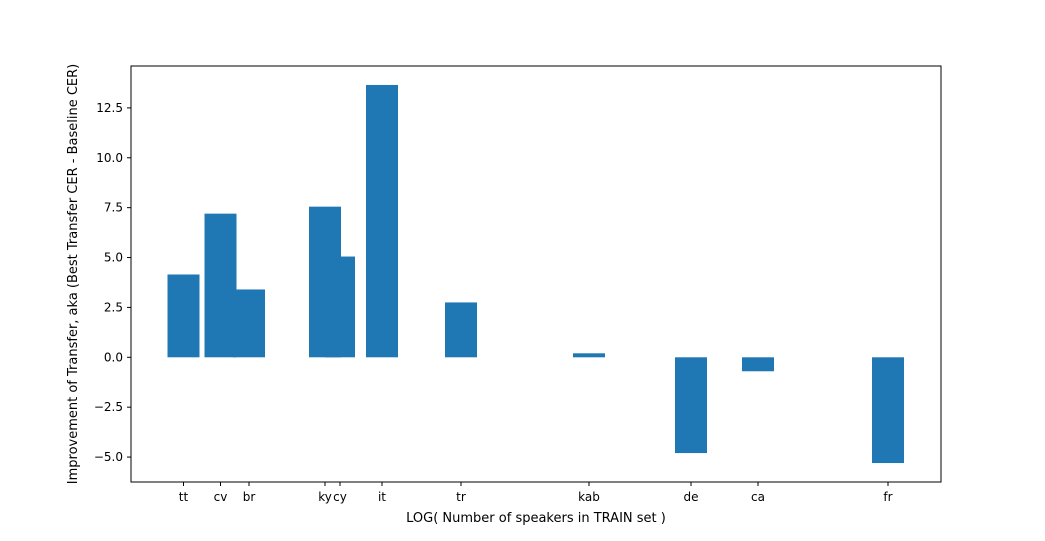 The height and width of the screenshot is (541, 1045). What do you see at coordinates (589, 497) in the screenshot?
I see `x-tick-label-kab: kab` at bounding box center [589, 497].